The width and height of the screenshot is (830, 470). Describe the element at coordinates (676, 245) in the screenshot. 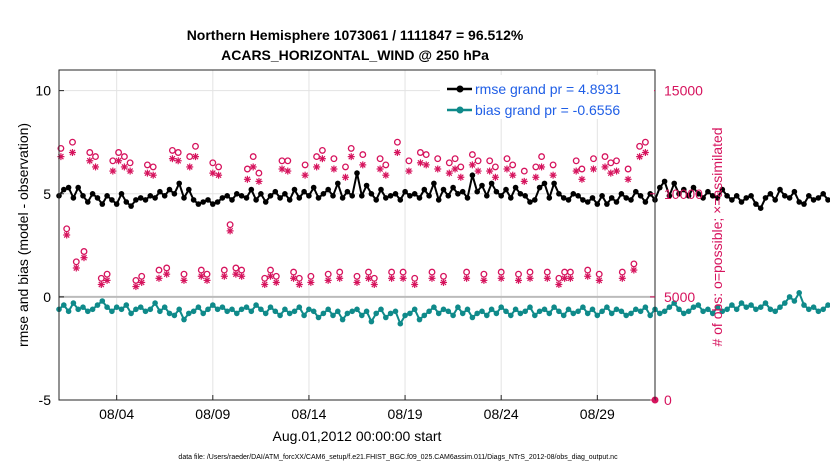

I see `y-axis-right-ticks: 0 5000 10000 15000` at that location.